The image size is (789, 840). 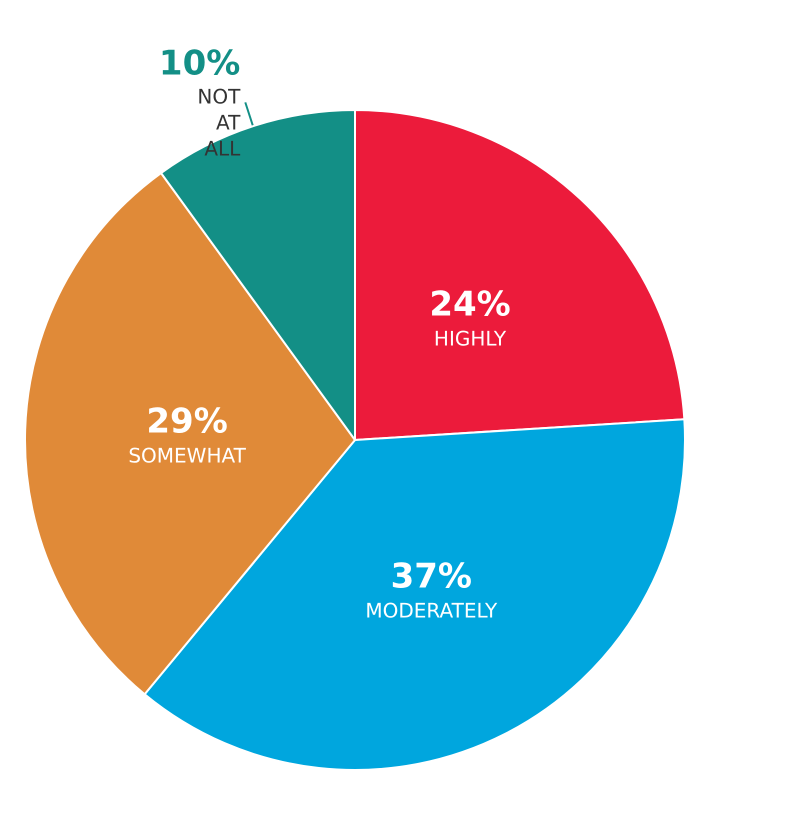 What do you see at coordinates (470, 338) in the screenshot?
I see `slice-label: HIGHLY` at bounding box center [470, 338].